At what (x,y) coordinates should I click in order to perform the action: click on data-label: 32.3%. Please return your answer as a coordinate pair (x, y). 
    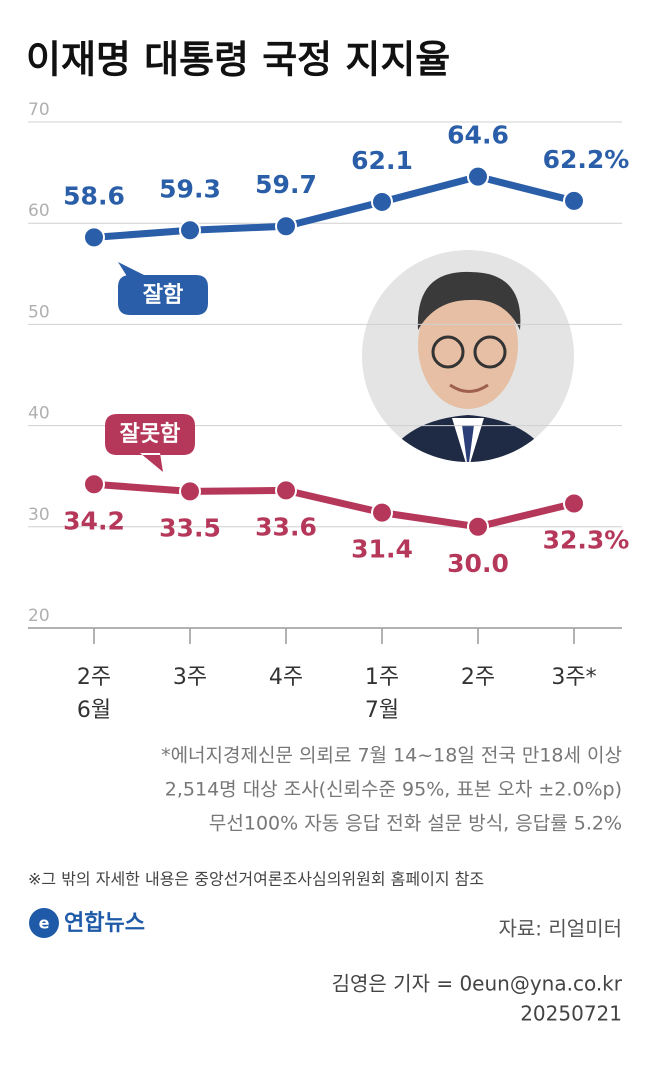
    Looking at the image, I should click on (586, 540).